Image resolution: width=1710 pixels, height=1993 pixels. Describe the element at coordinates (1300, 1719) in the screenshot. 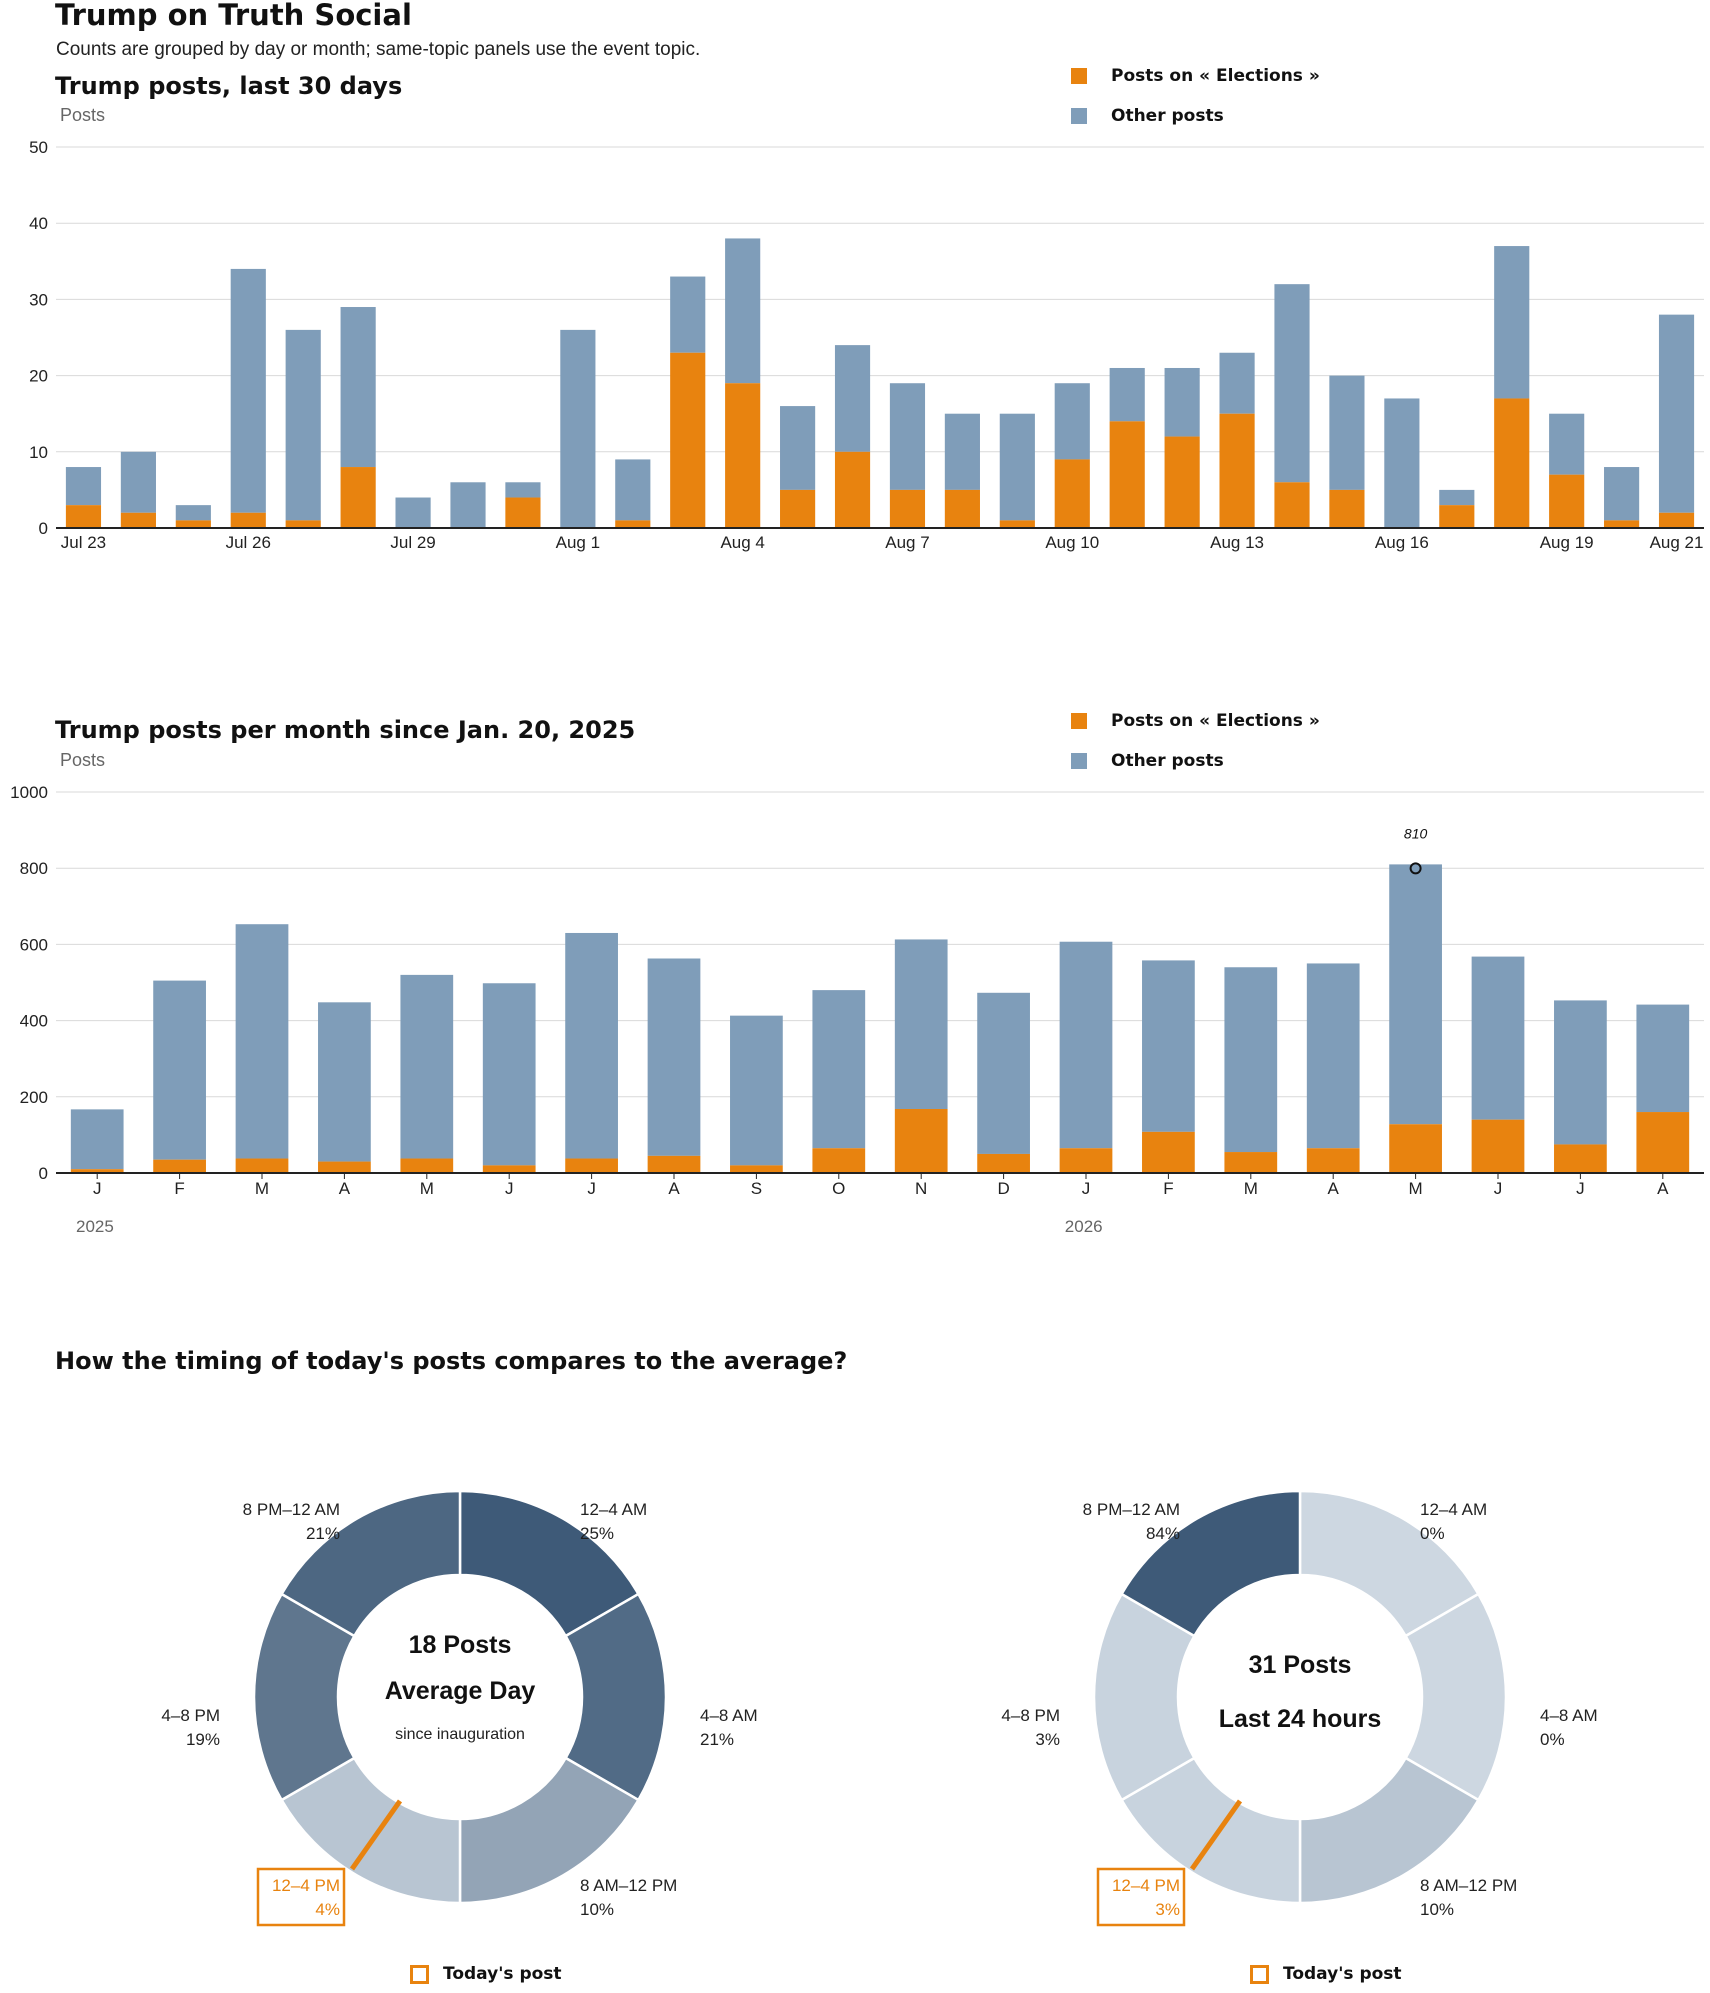

I see `donut-center-text: Last 24 hours` at that location.